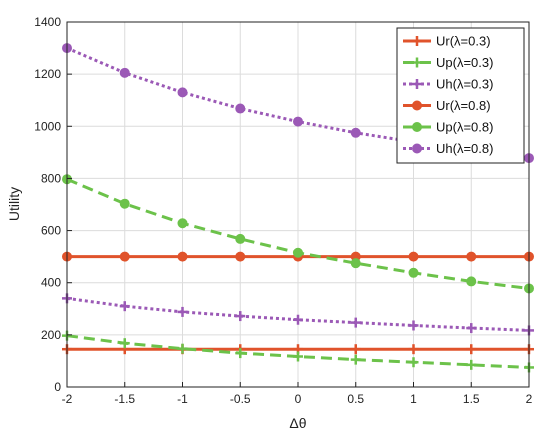 Image resolution: width=550 pixels, height=437 pixels. I want to click on y-tick-label: 1000, so click(47, 126).